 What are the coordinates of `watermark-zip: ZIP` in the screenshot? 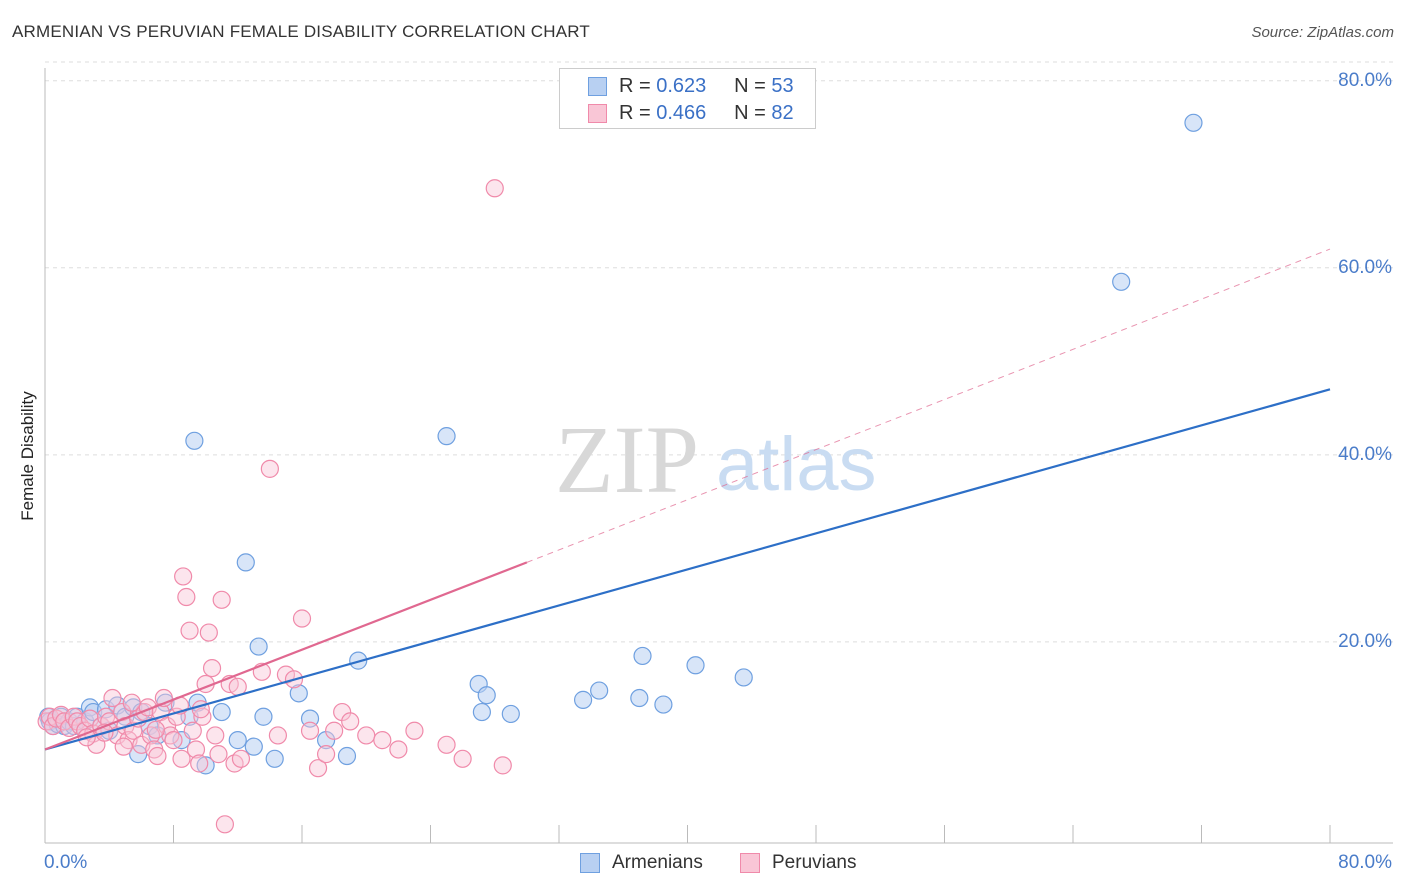 It's located at (627, 459).